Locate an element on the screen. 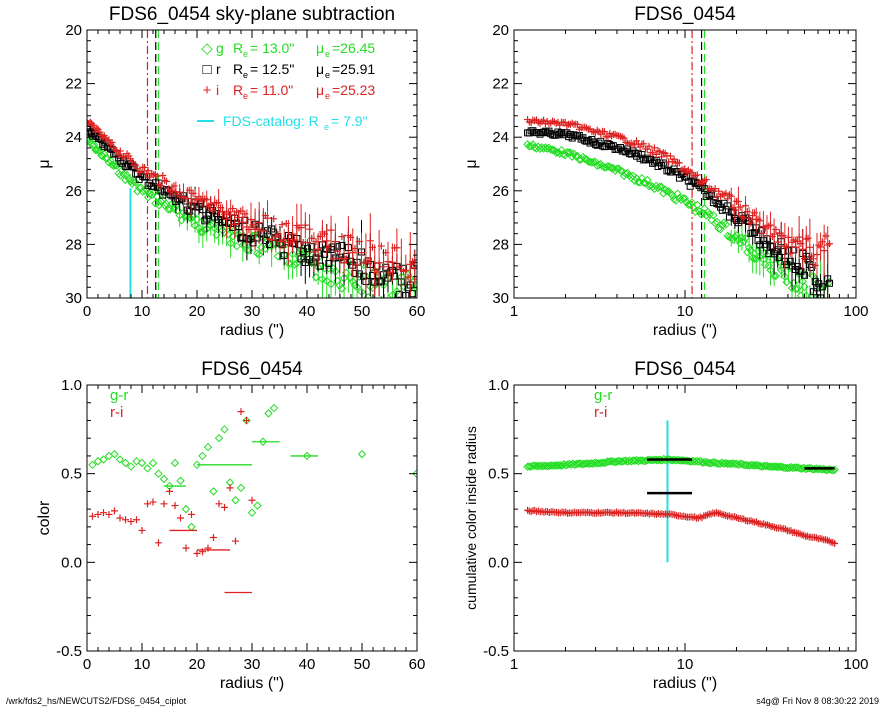  plot-area is located at coordinates (681, 491).